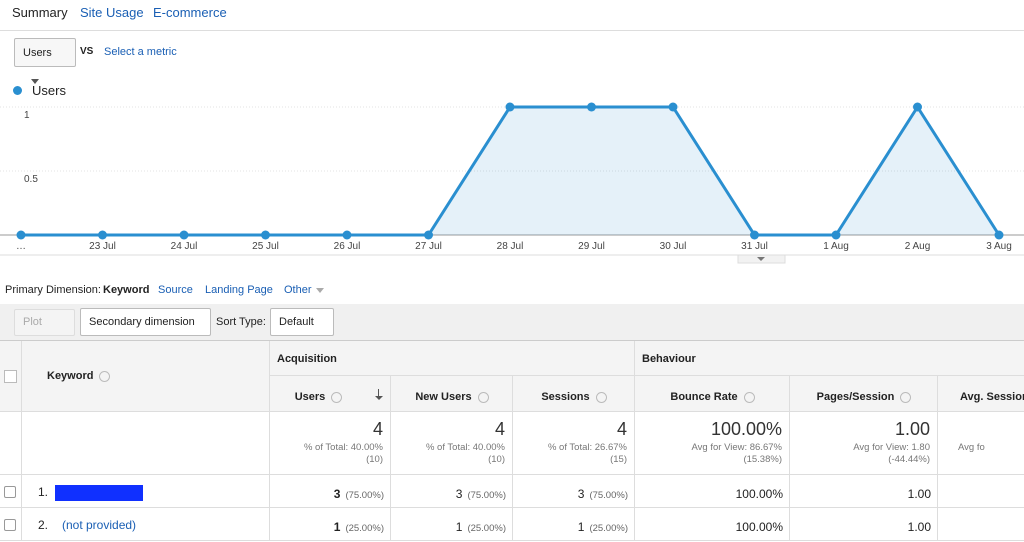  Describe the element at coordinates (265, 246) in the screenshot. I see `x-tick-label: 25 Jul` at that location.